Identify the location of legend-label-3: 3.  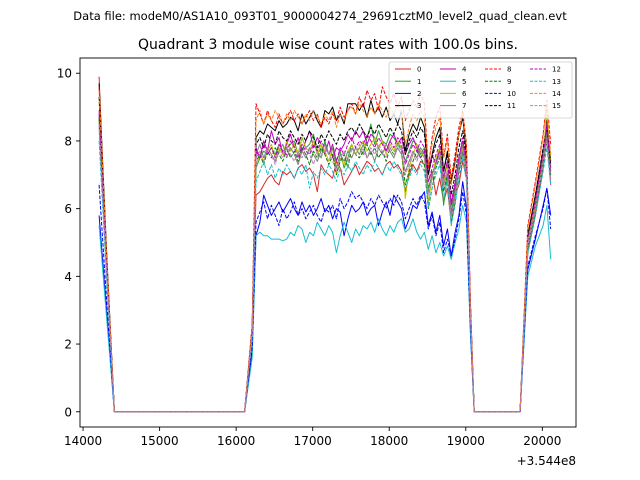
(419, 106).